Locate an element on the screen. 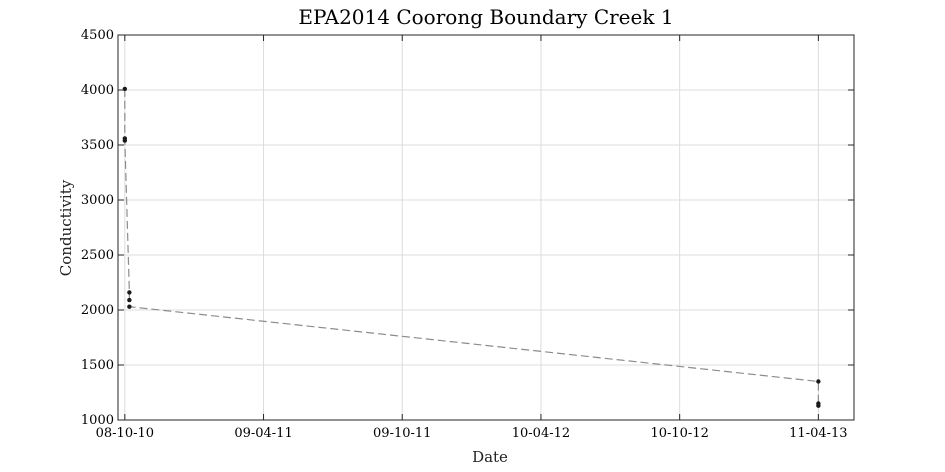 The width and height of the screenshot is (945, 472). y-tick-label: 3500 is located at coordinates (97, 145).